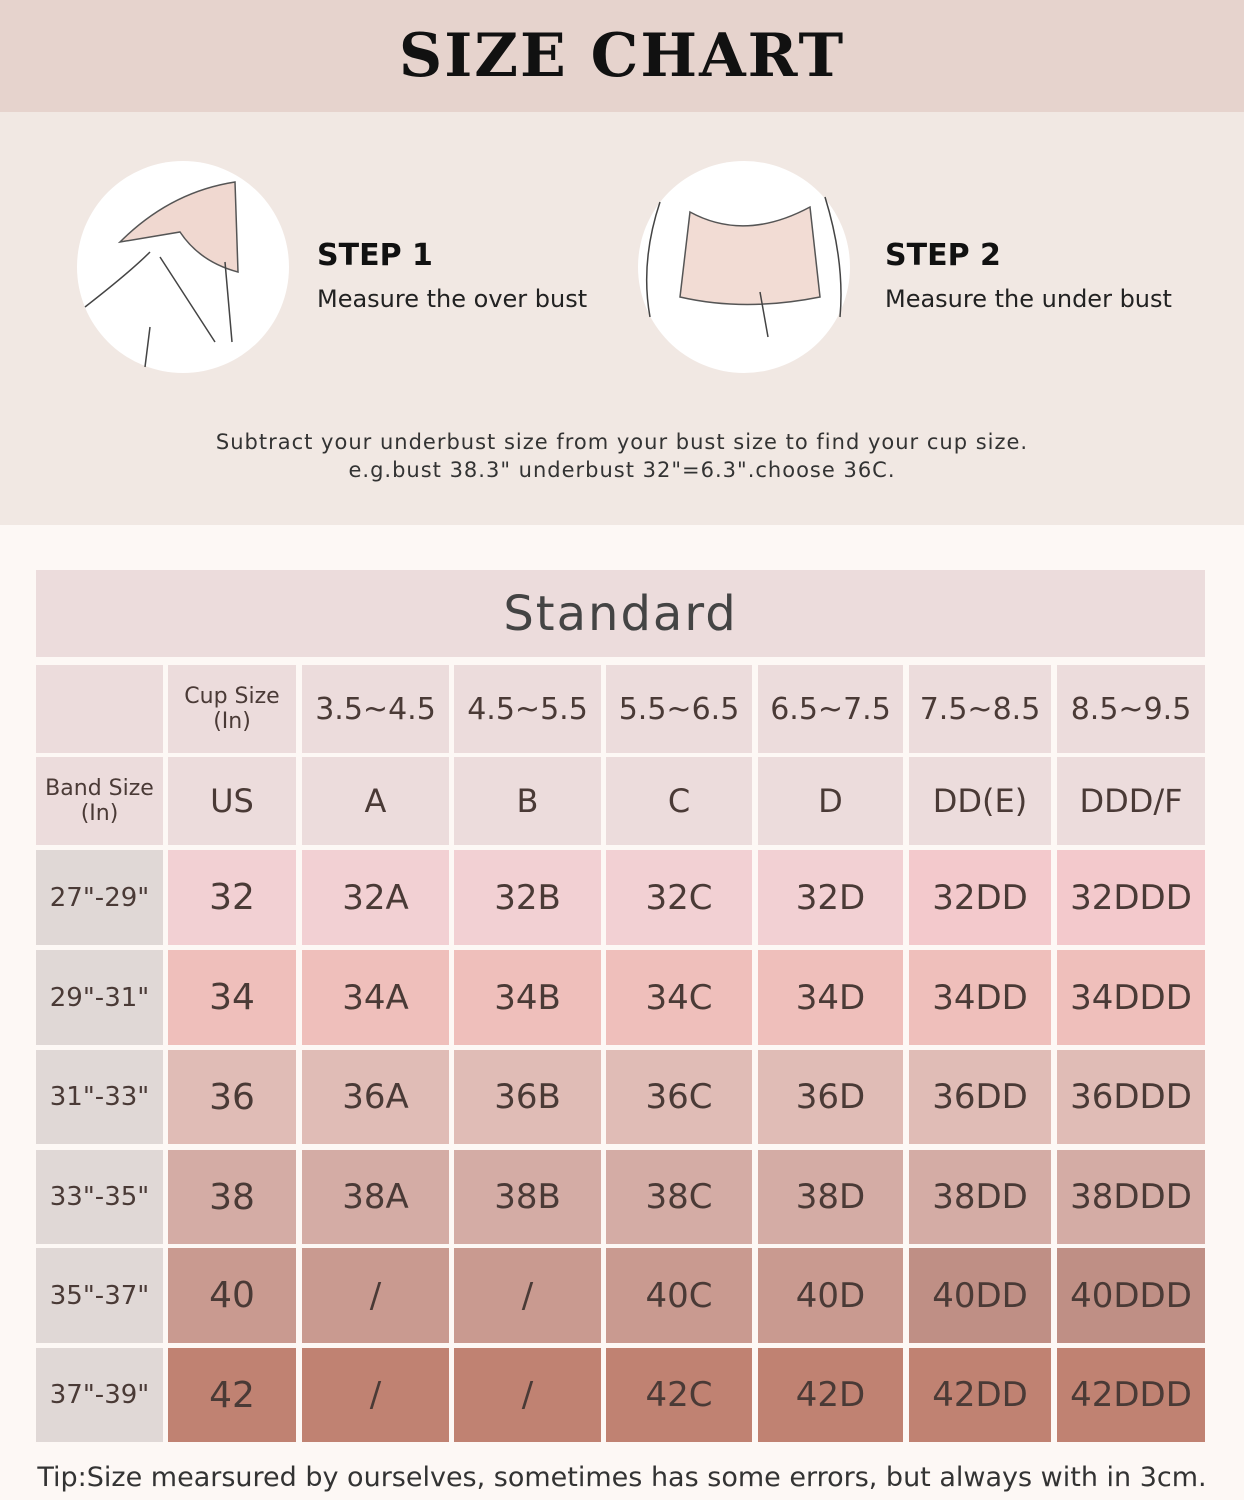  I want to click on cup-range: 7.5~8.5, so click(980, 709).